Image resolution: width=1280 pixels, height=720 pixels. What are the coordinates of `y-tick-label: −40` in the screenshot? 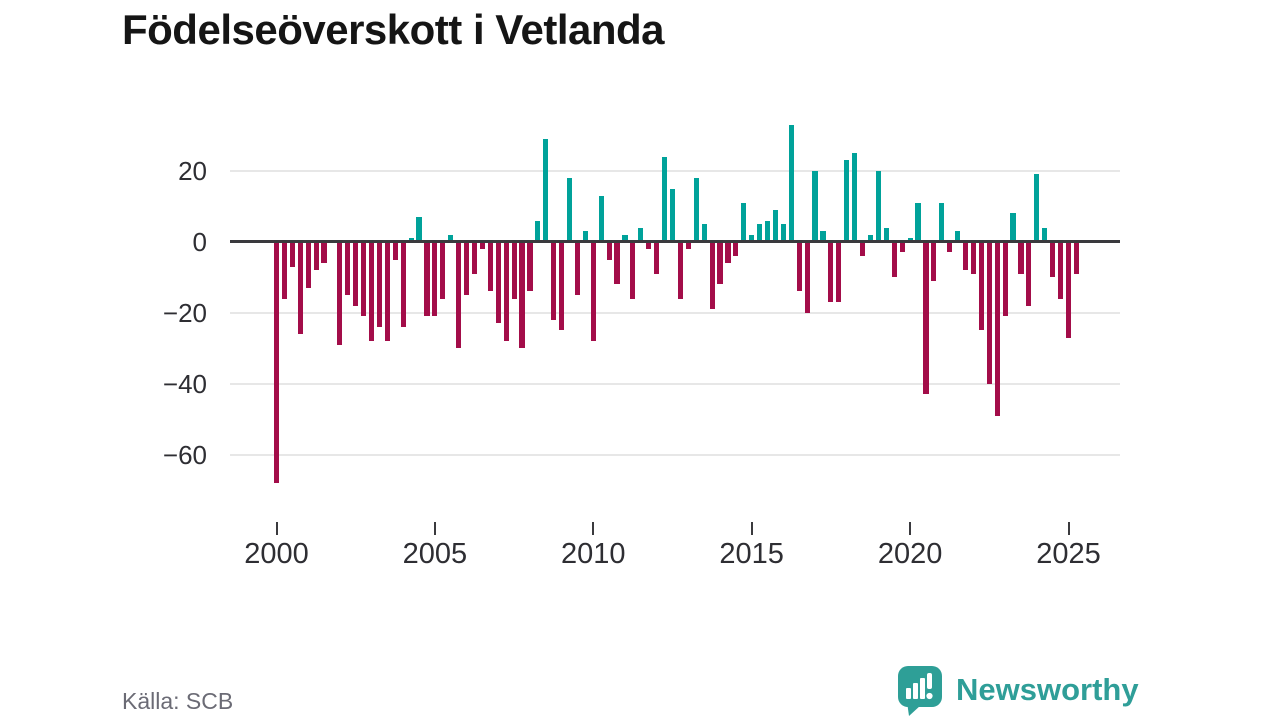 It's located at (184, 383).